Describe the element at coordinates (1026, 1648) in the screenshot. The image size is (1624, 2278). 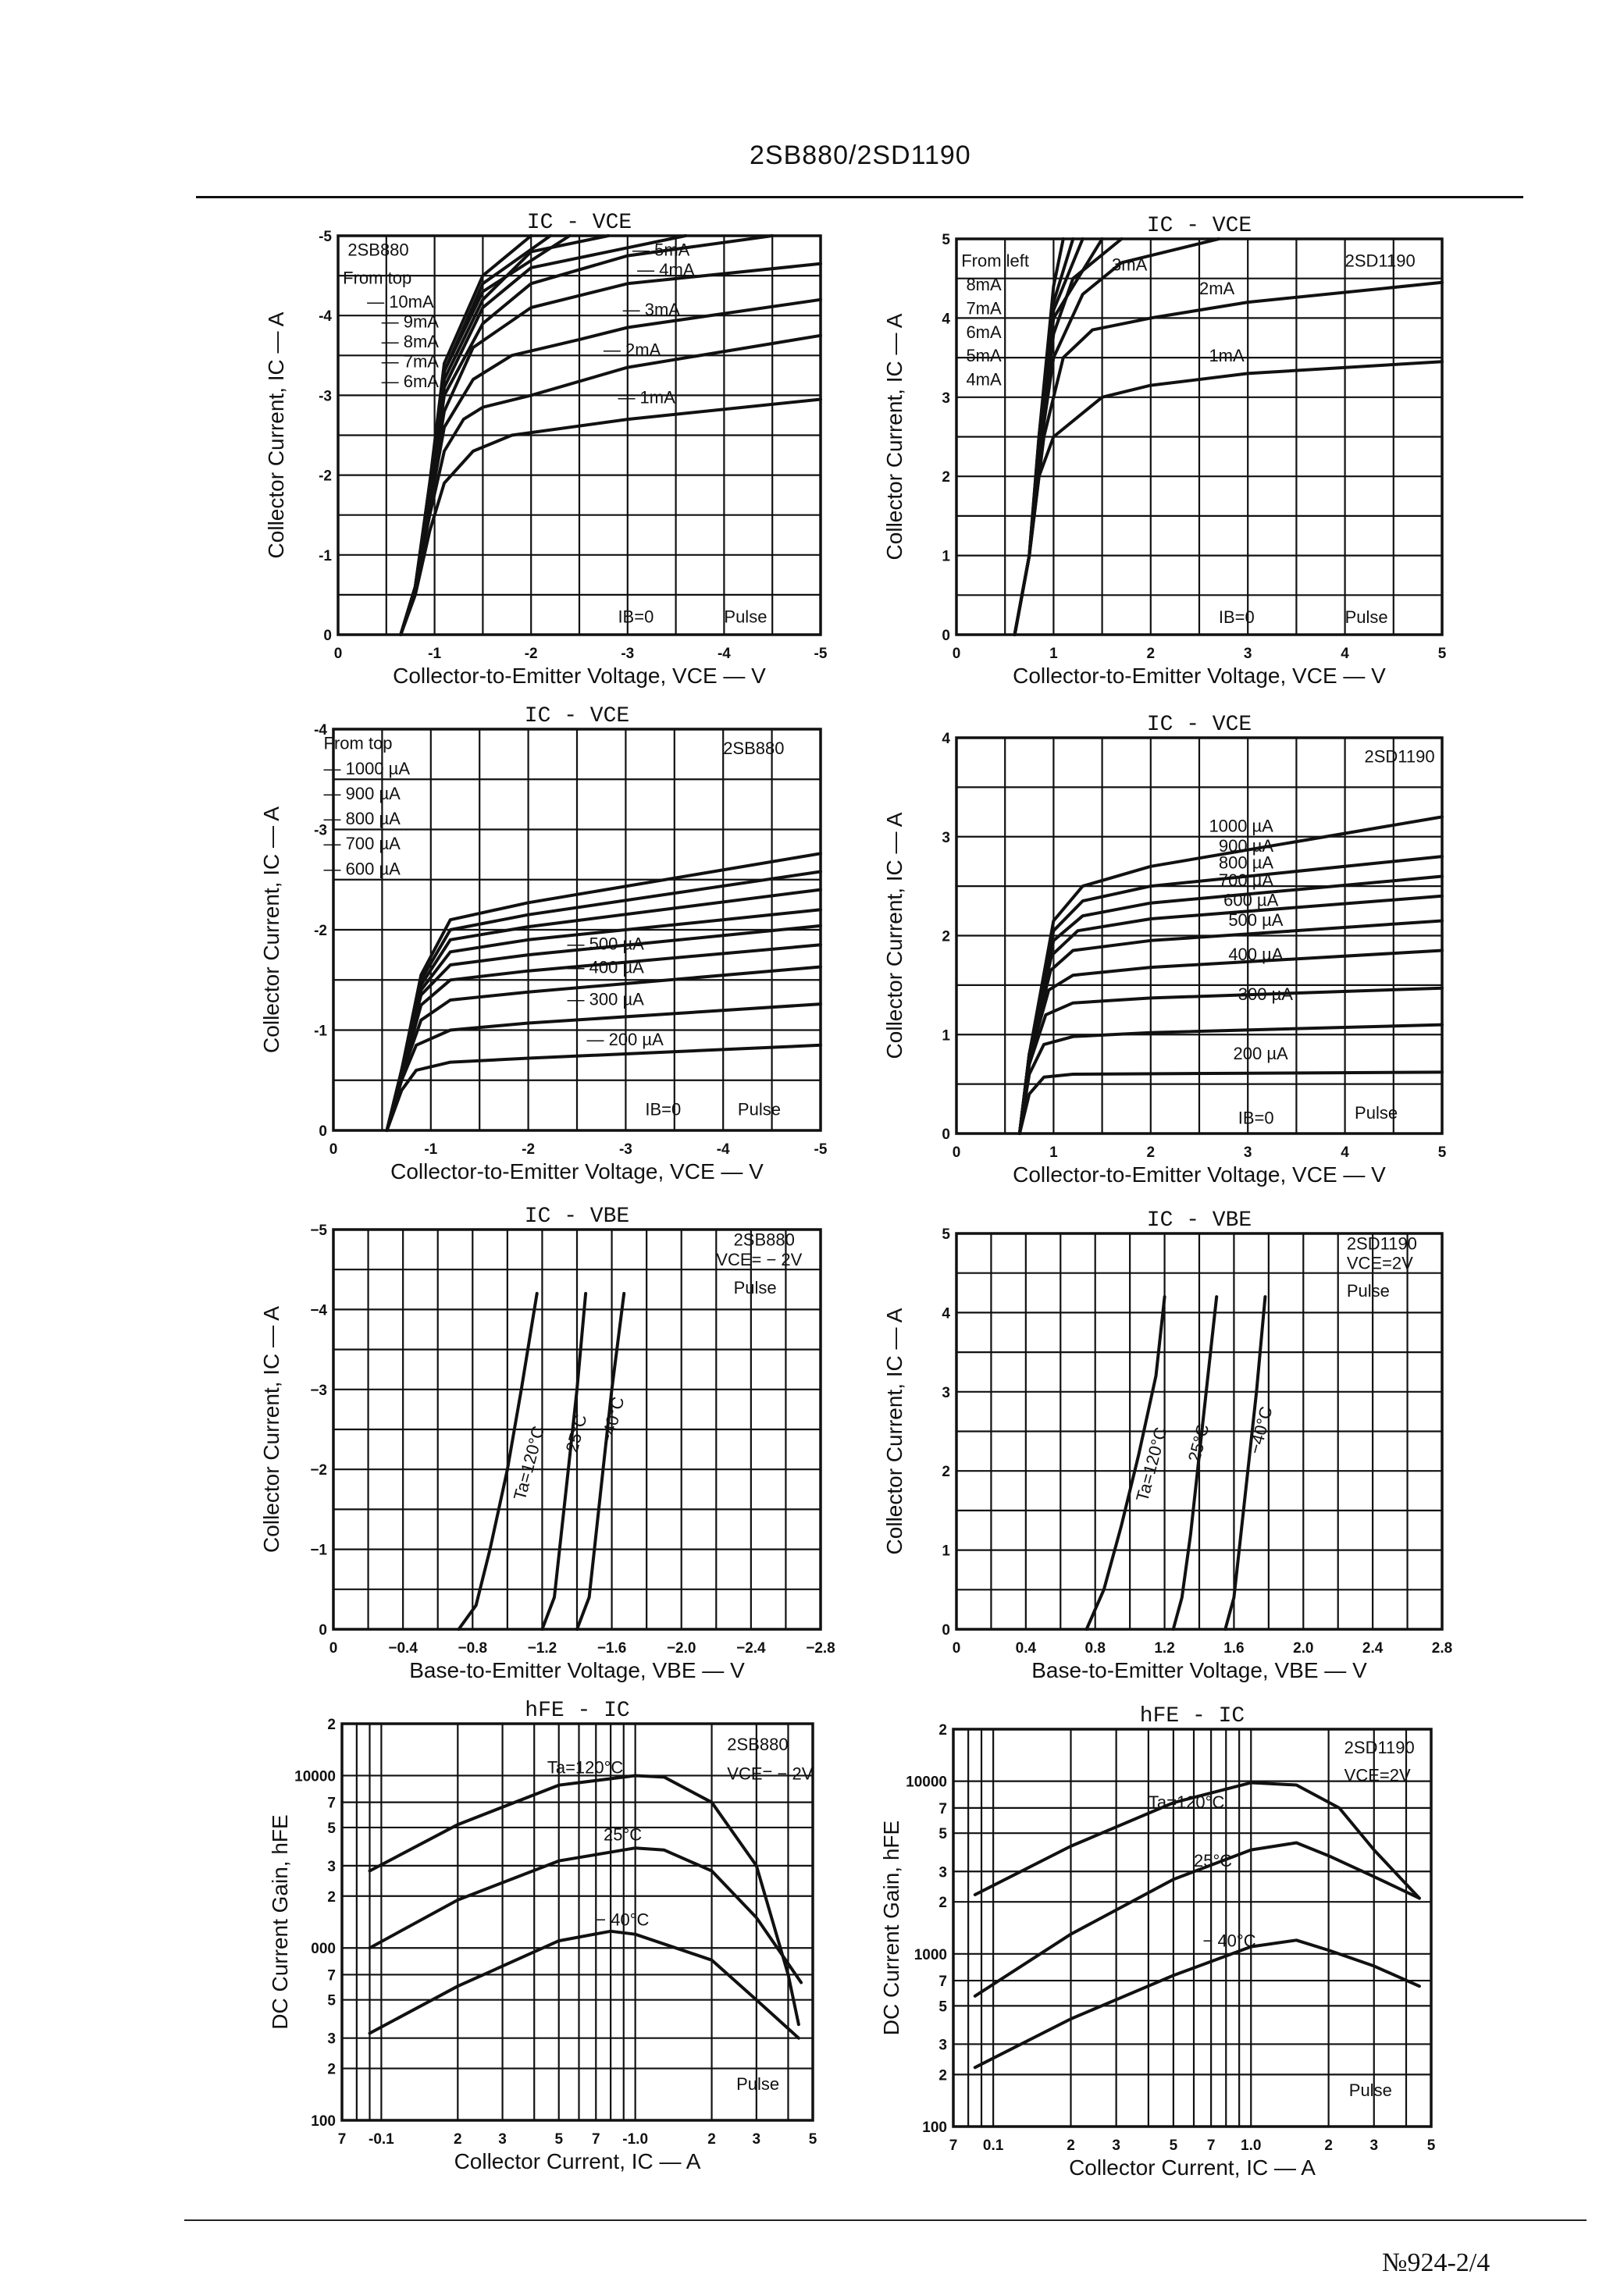
I see `x-tick-label: 0.4` at that location.